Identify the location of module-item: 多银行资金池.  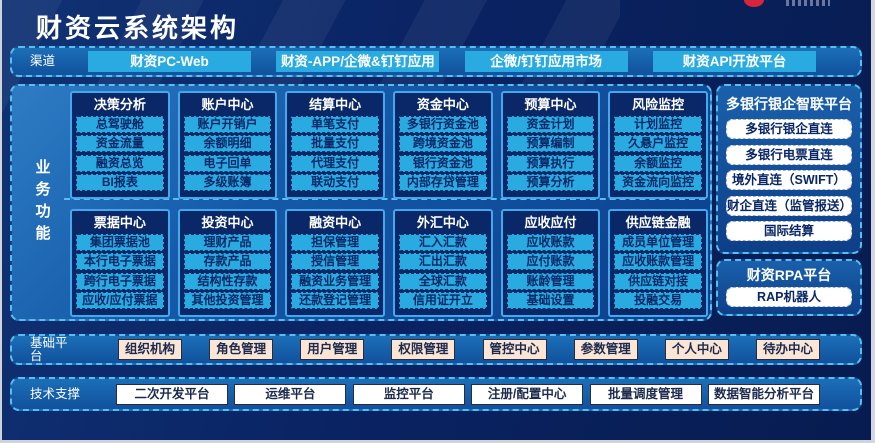
(442, 125).